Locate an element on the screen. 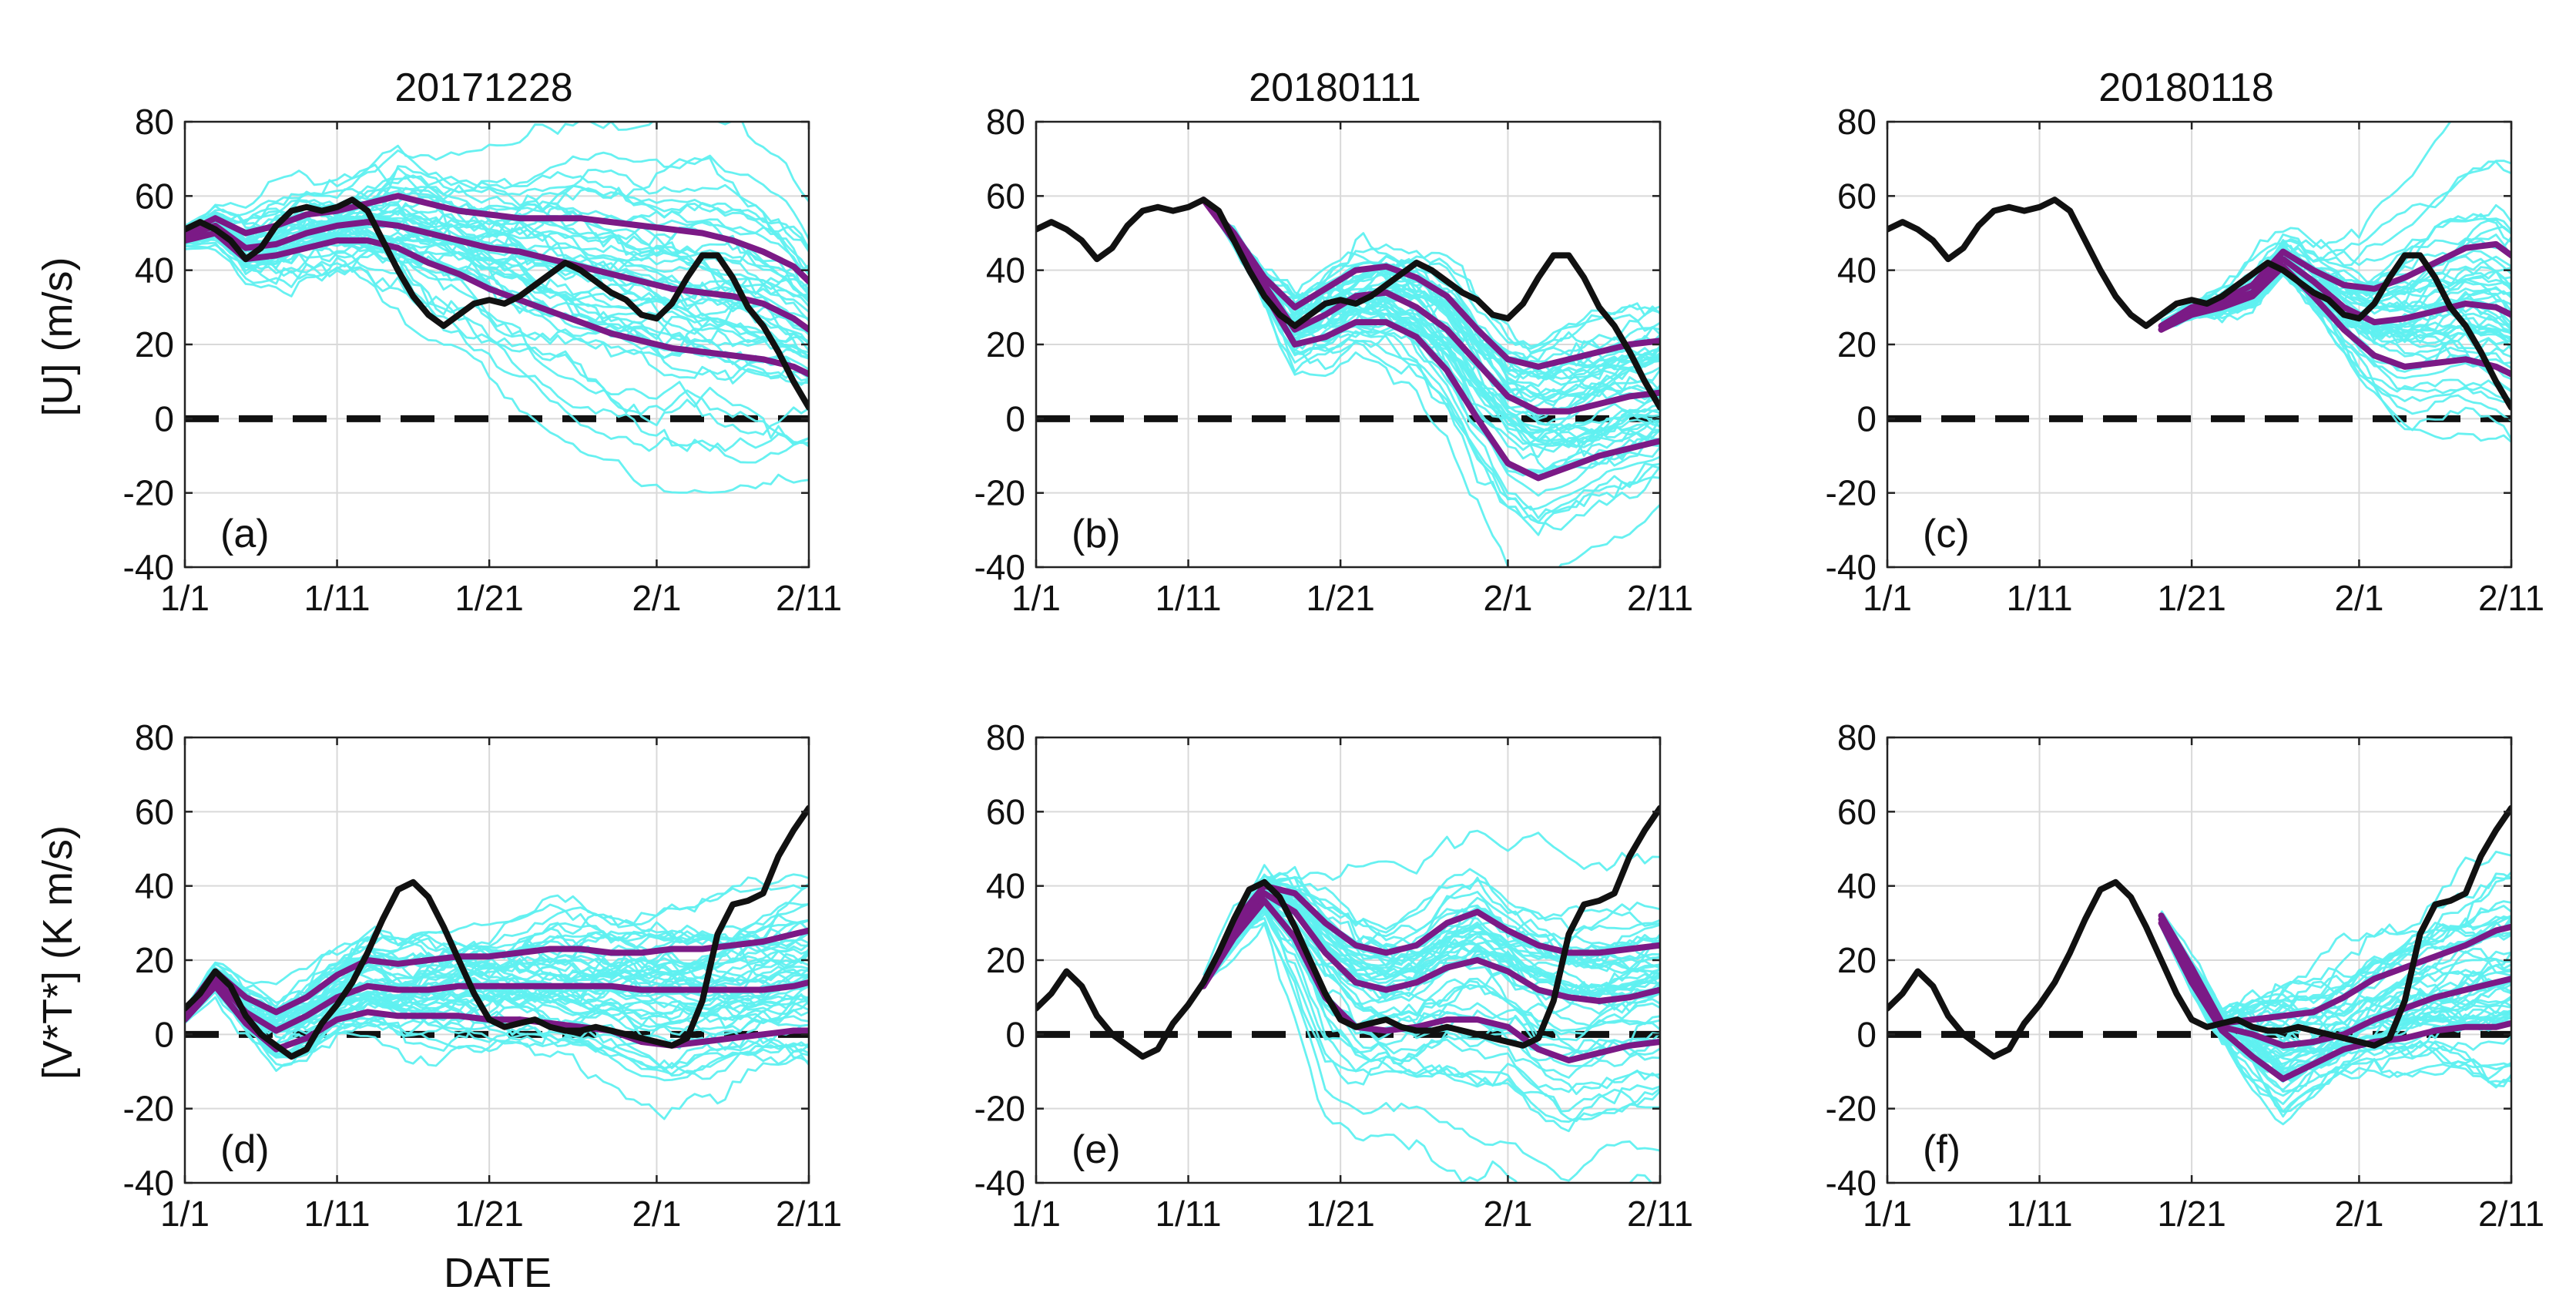  xtick-label-f-4: 2/11 is located at coordinates (2511, 1214).